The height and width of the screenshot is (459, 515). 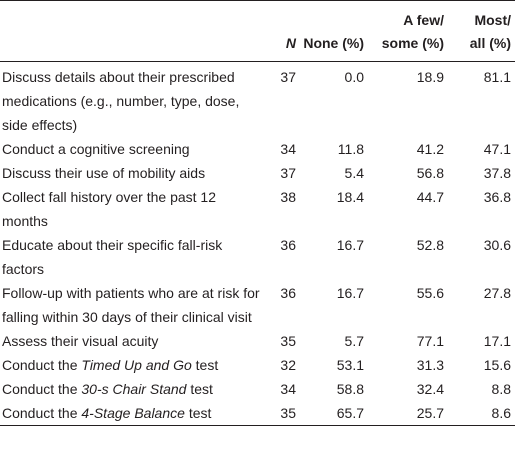 What do you see at coordinates (430, 197) in the screenshot?
I see `cell-value: 44.7` at bounding box center [430, 197].